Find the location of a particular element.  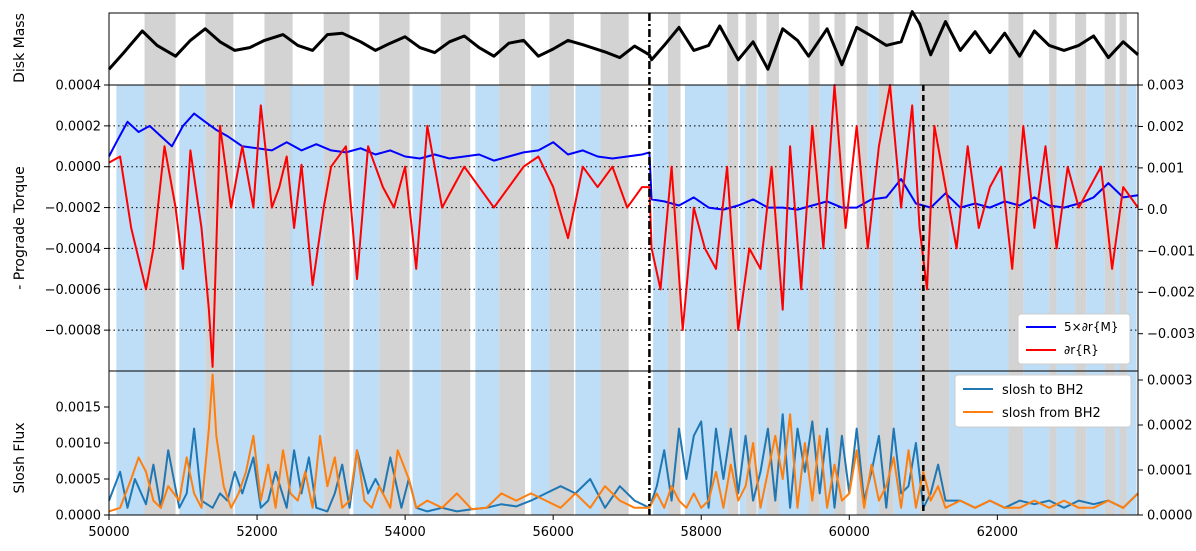

ytick-label-2-0: 0.0015 is located at coordinates (79, 408).